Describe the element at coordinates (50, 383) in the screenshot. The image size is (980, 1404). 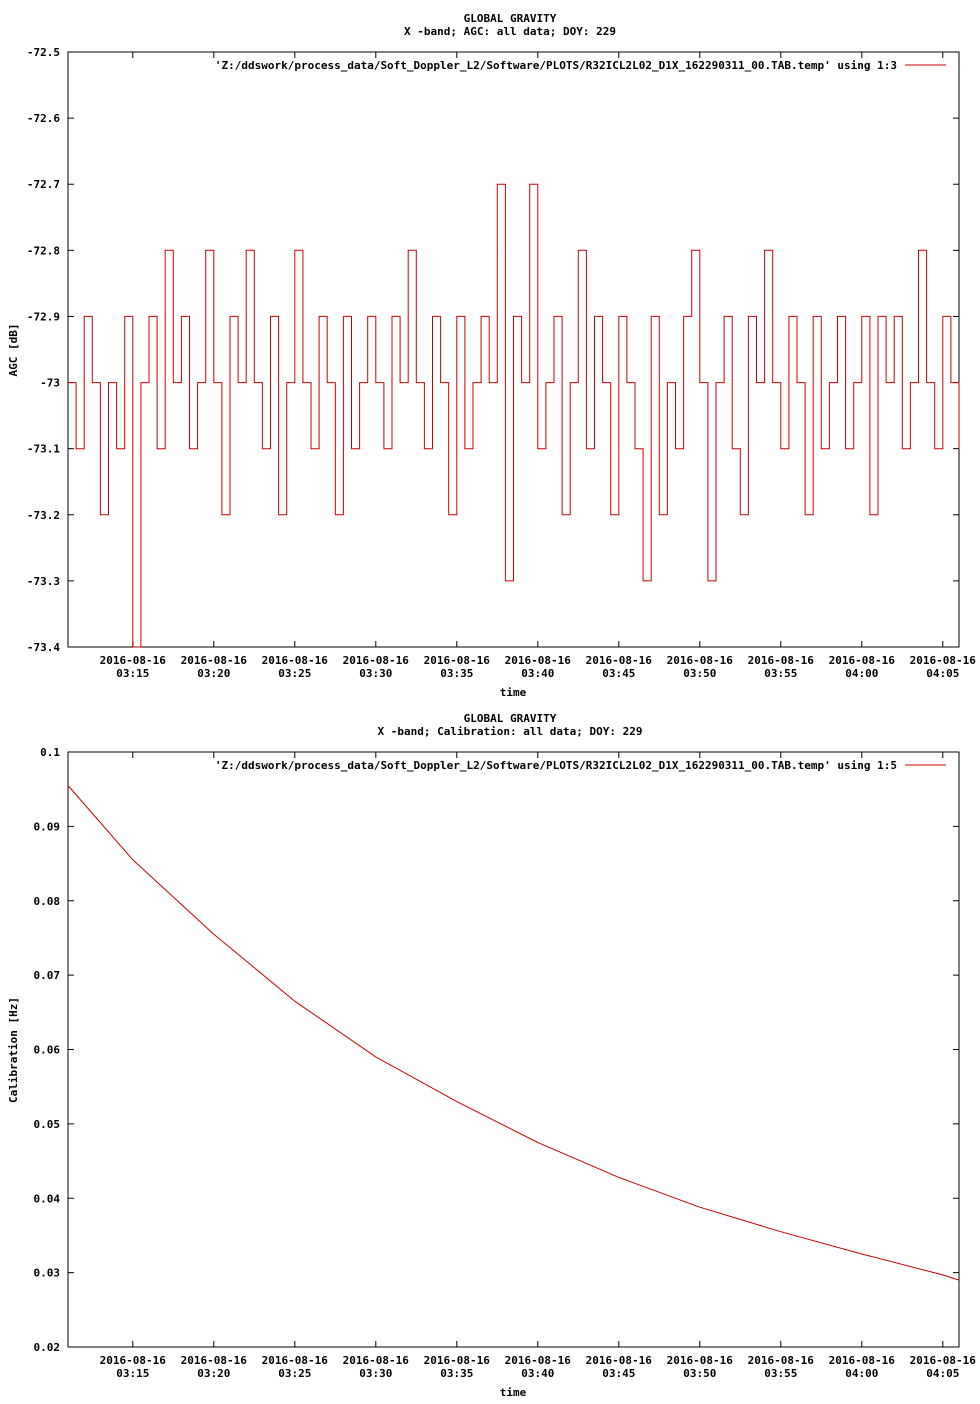
I see `y-tick-label: -73` at that location.